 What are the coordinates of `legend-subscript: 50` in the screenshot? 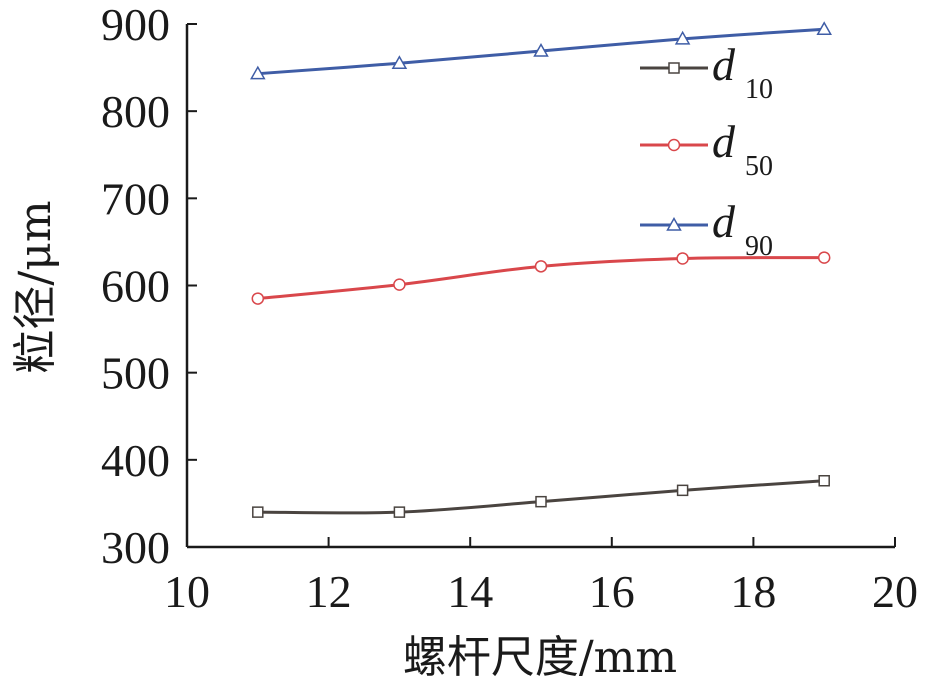 It's located at (759, 166).